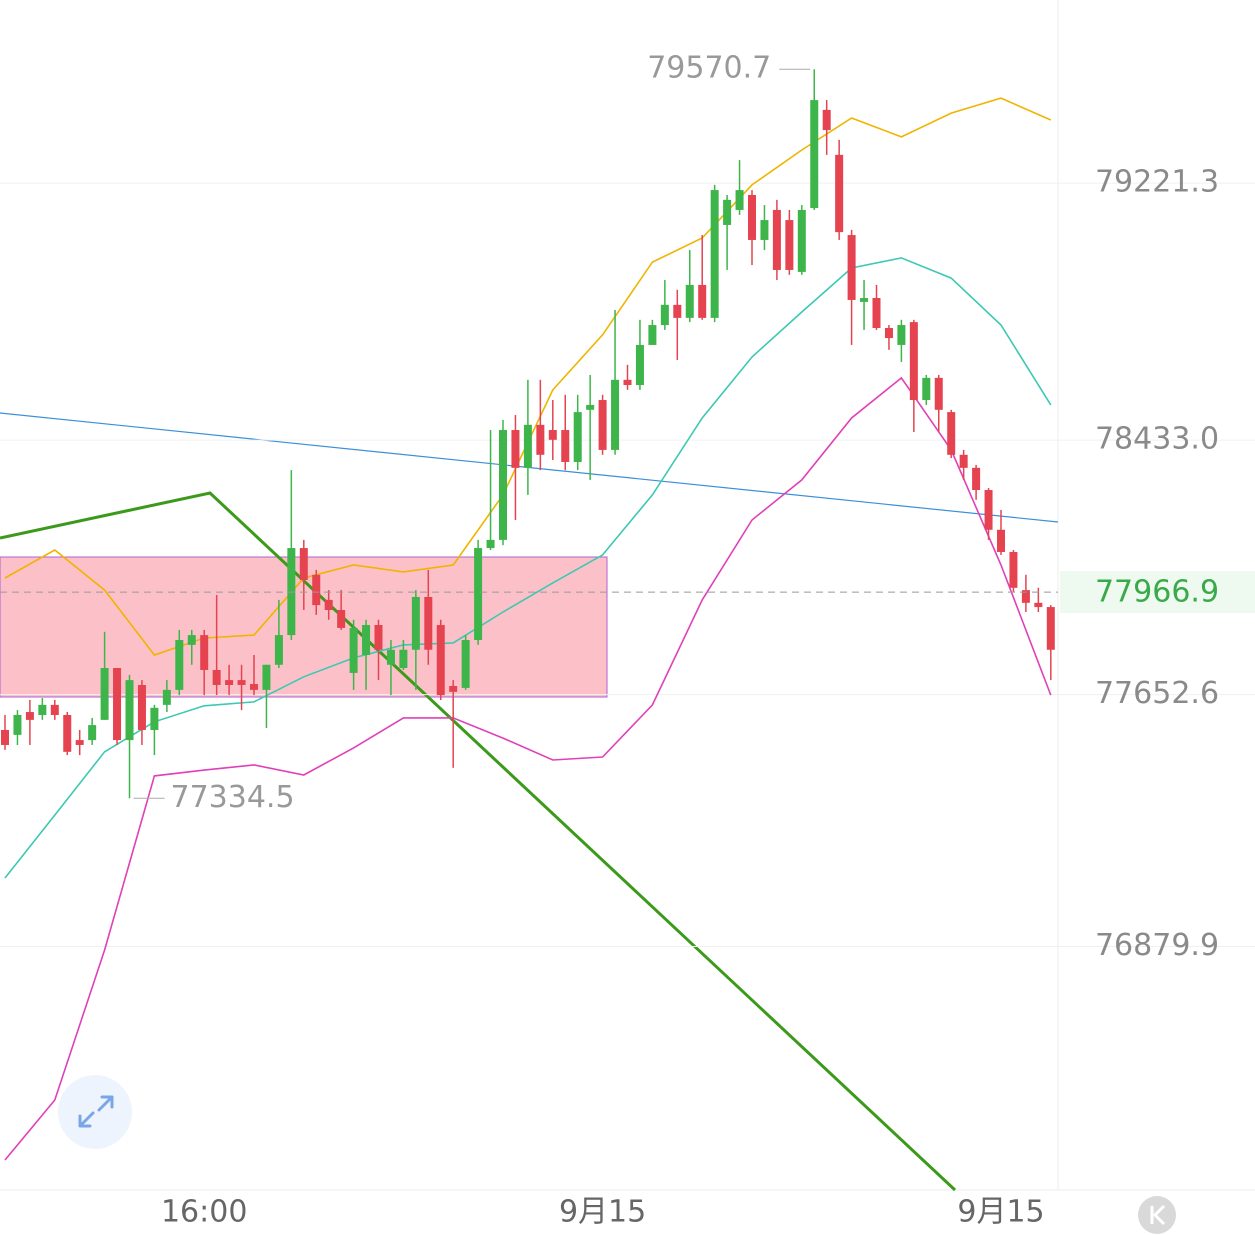  I want to click on scroll-icon, so click(1158, 1215).